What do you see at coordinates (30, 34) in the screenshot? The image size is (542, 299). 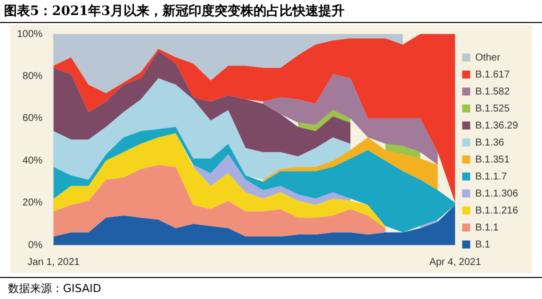 I see `y-tick-label: 100%` at bounding box center [30, 34].